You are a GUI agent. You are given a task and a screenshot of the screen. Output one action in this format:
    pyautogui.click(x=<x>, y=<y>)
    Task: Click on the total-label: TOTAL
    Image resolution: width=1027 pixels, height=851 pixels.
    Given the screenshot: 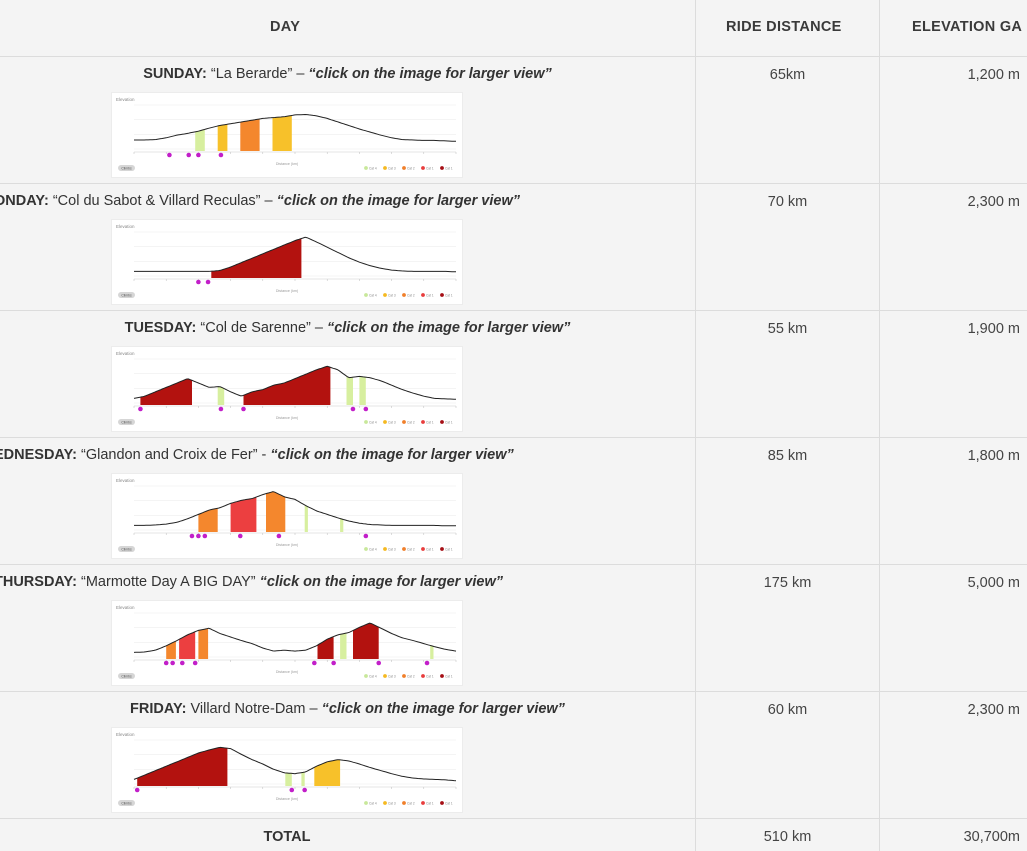 What is the action you would take?
    pyautogui.click(x=287, y=837)
    